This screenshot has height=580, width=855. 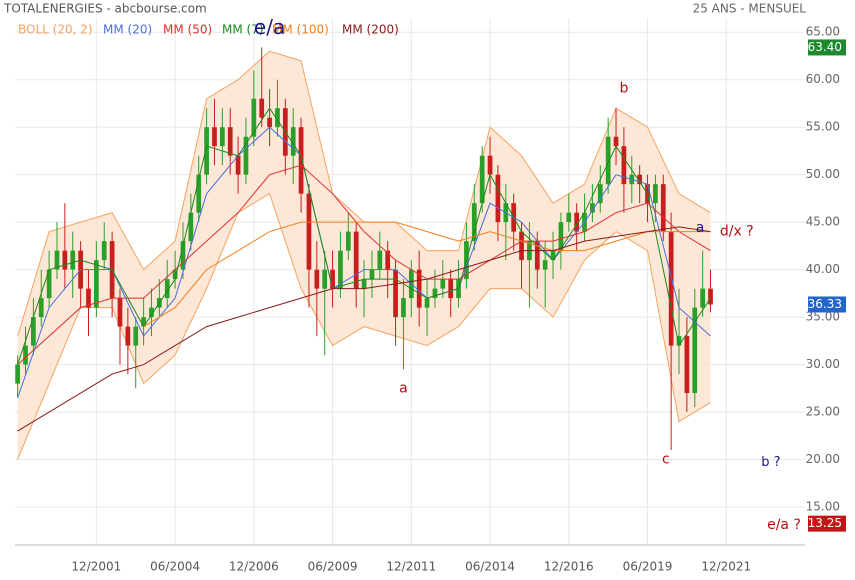 What do you see at coordinates (175, 567) in the screenshot?
I see `x-tick-label: 06/2004` at bounding box center [175, 567].